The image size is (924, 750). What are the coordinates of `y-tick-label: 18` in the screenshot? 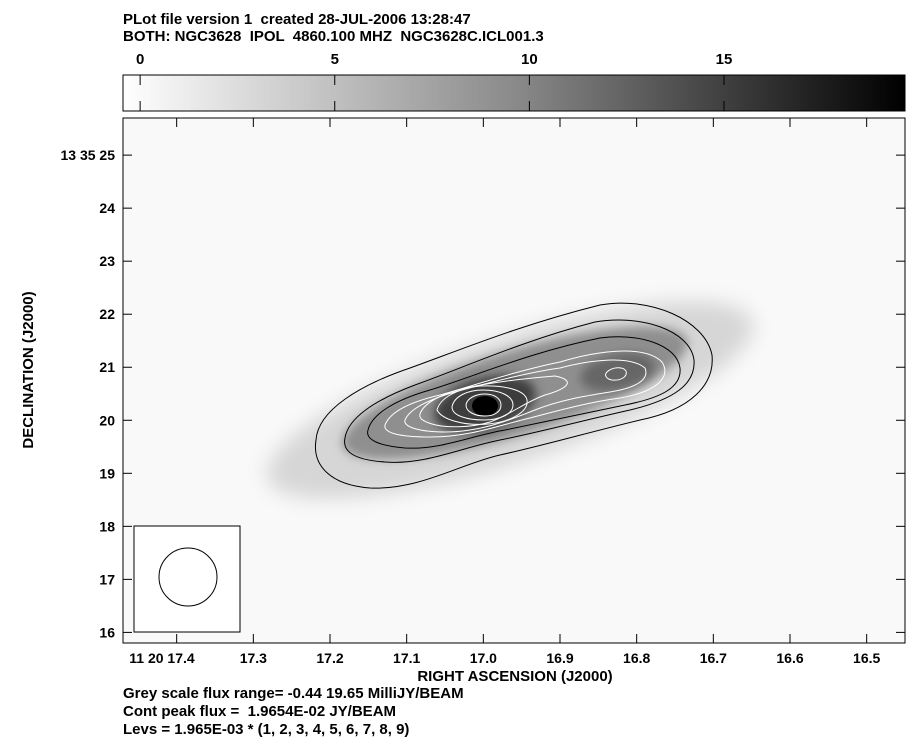 It's located at (107, 526).